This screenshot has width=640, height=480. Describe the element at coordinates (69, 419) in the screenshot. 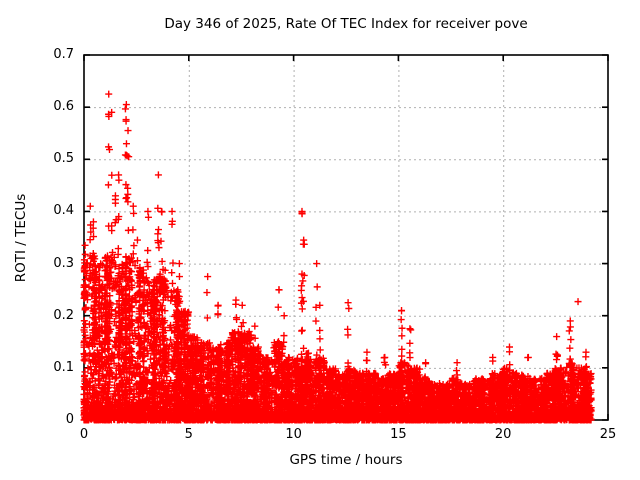

I see `y-tick-label: 0` at that location.